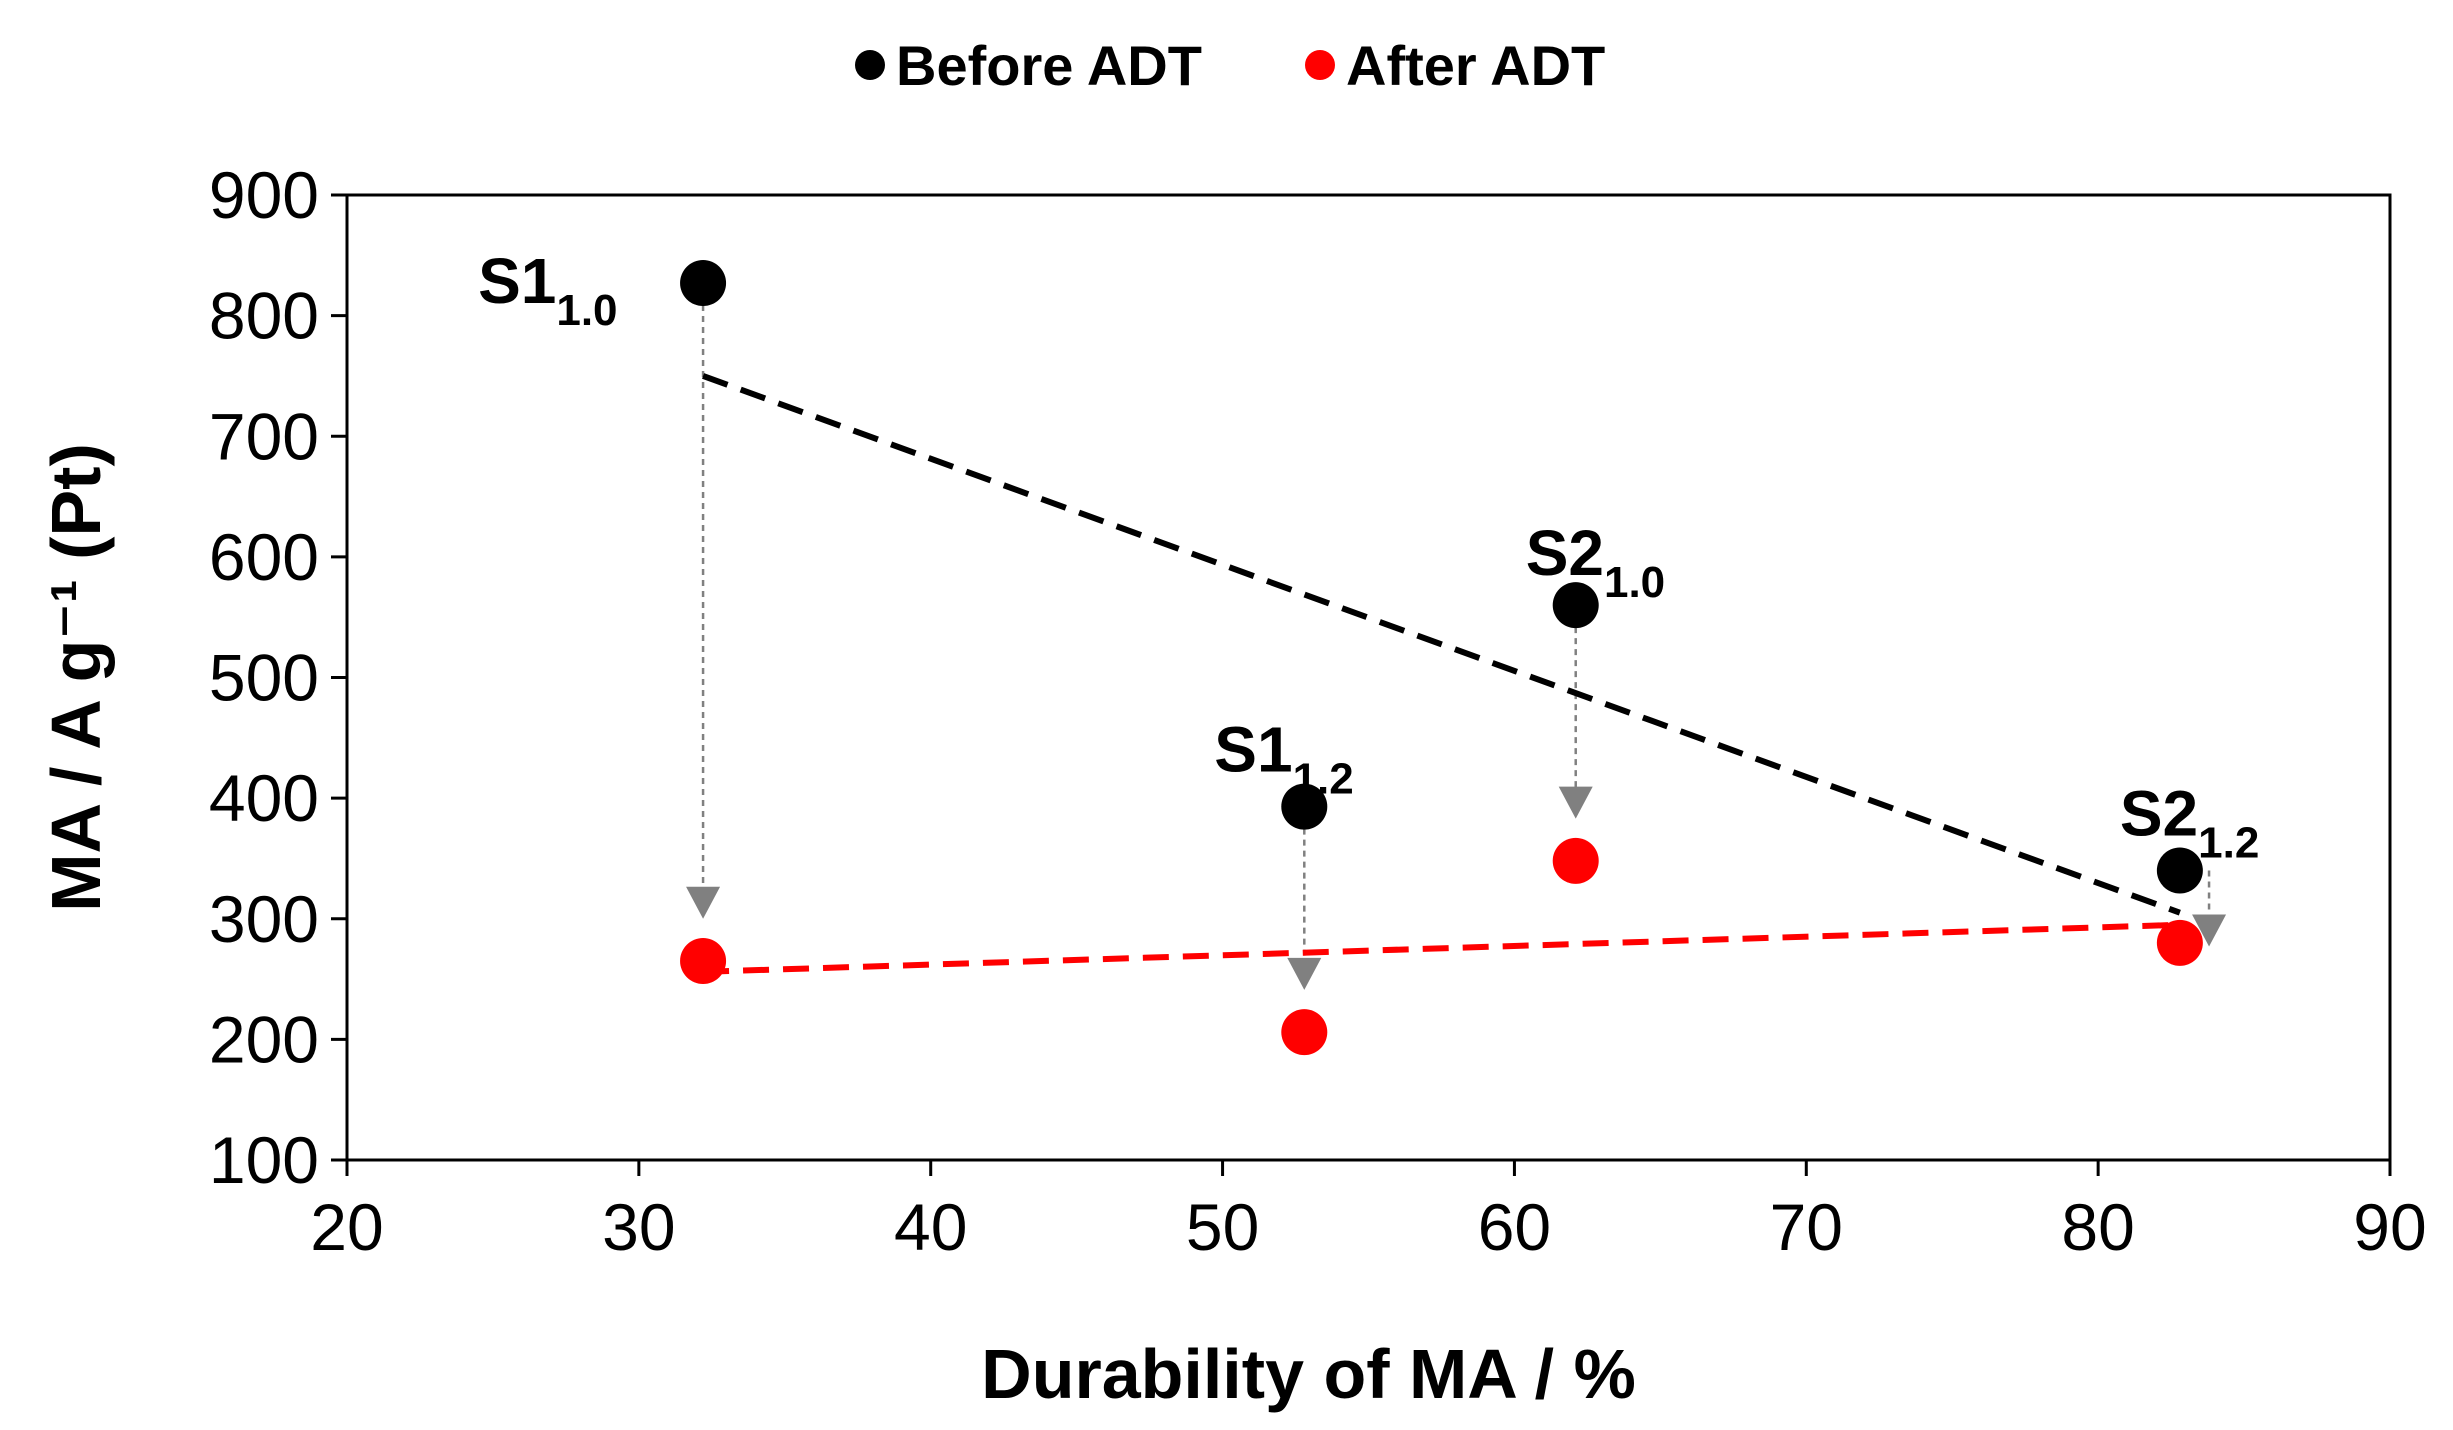  What do you see at coordinates (264, 195) in the screenshot?
I see `y-tick-label: 900` at bounding box center [264, 195].